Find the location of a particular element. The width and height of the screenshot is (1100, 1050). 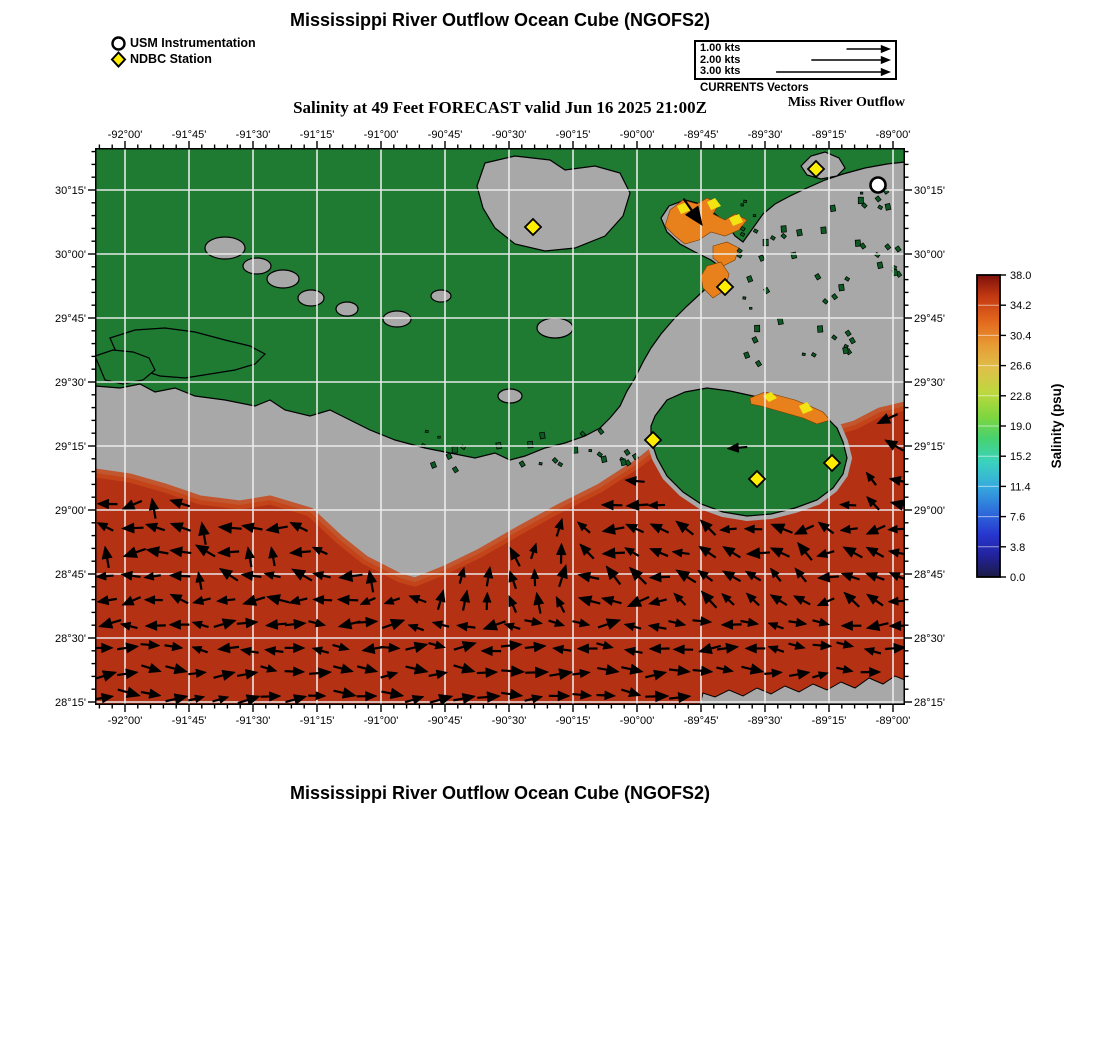

currents-vector-caption: CURRENTS Vectors is located at coordinates (754, 88).